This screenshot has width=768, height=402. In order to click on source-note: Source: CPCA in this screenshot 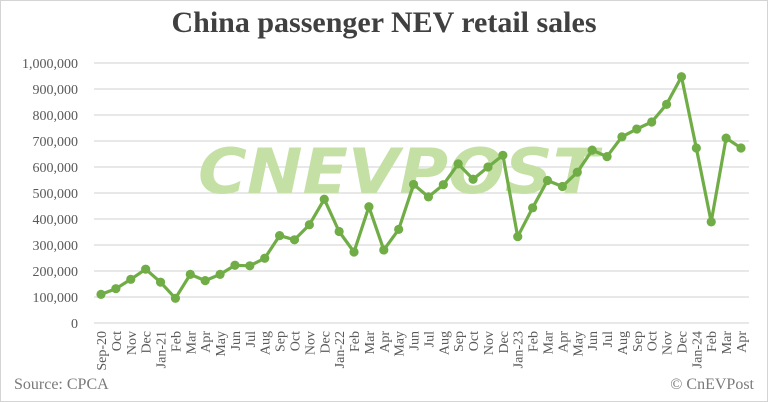, I will do `click(61, 384)`.